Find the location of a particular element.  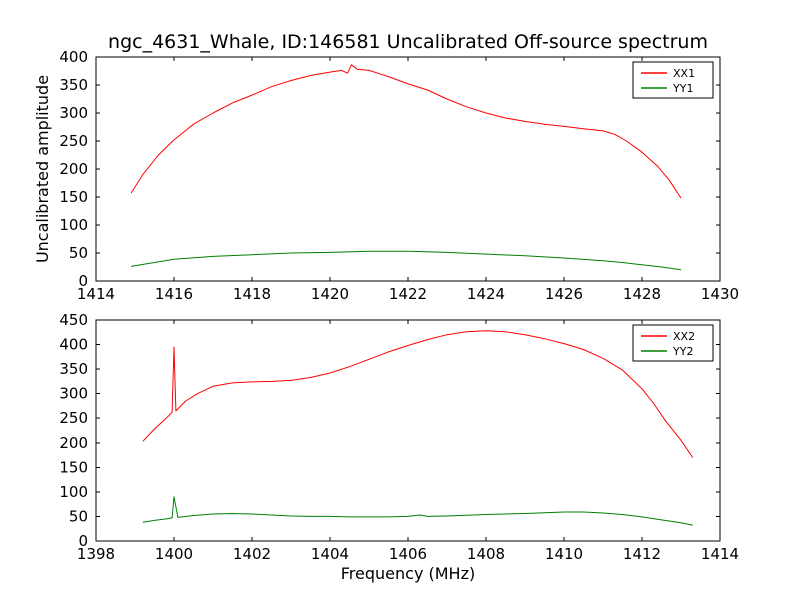

x-axis-label: Frequency (MHz) is located at coordinates (408, 573).